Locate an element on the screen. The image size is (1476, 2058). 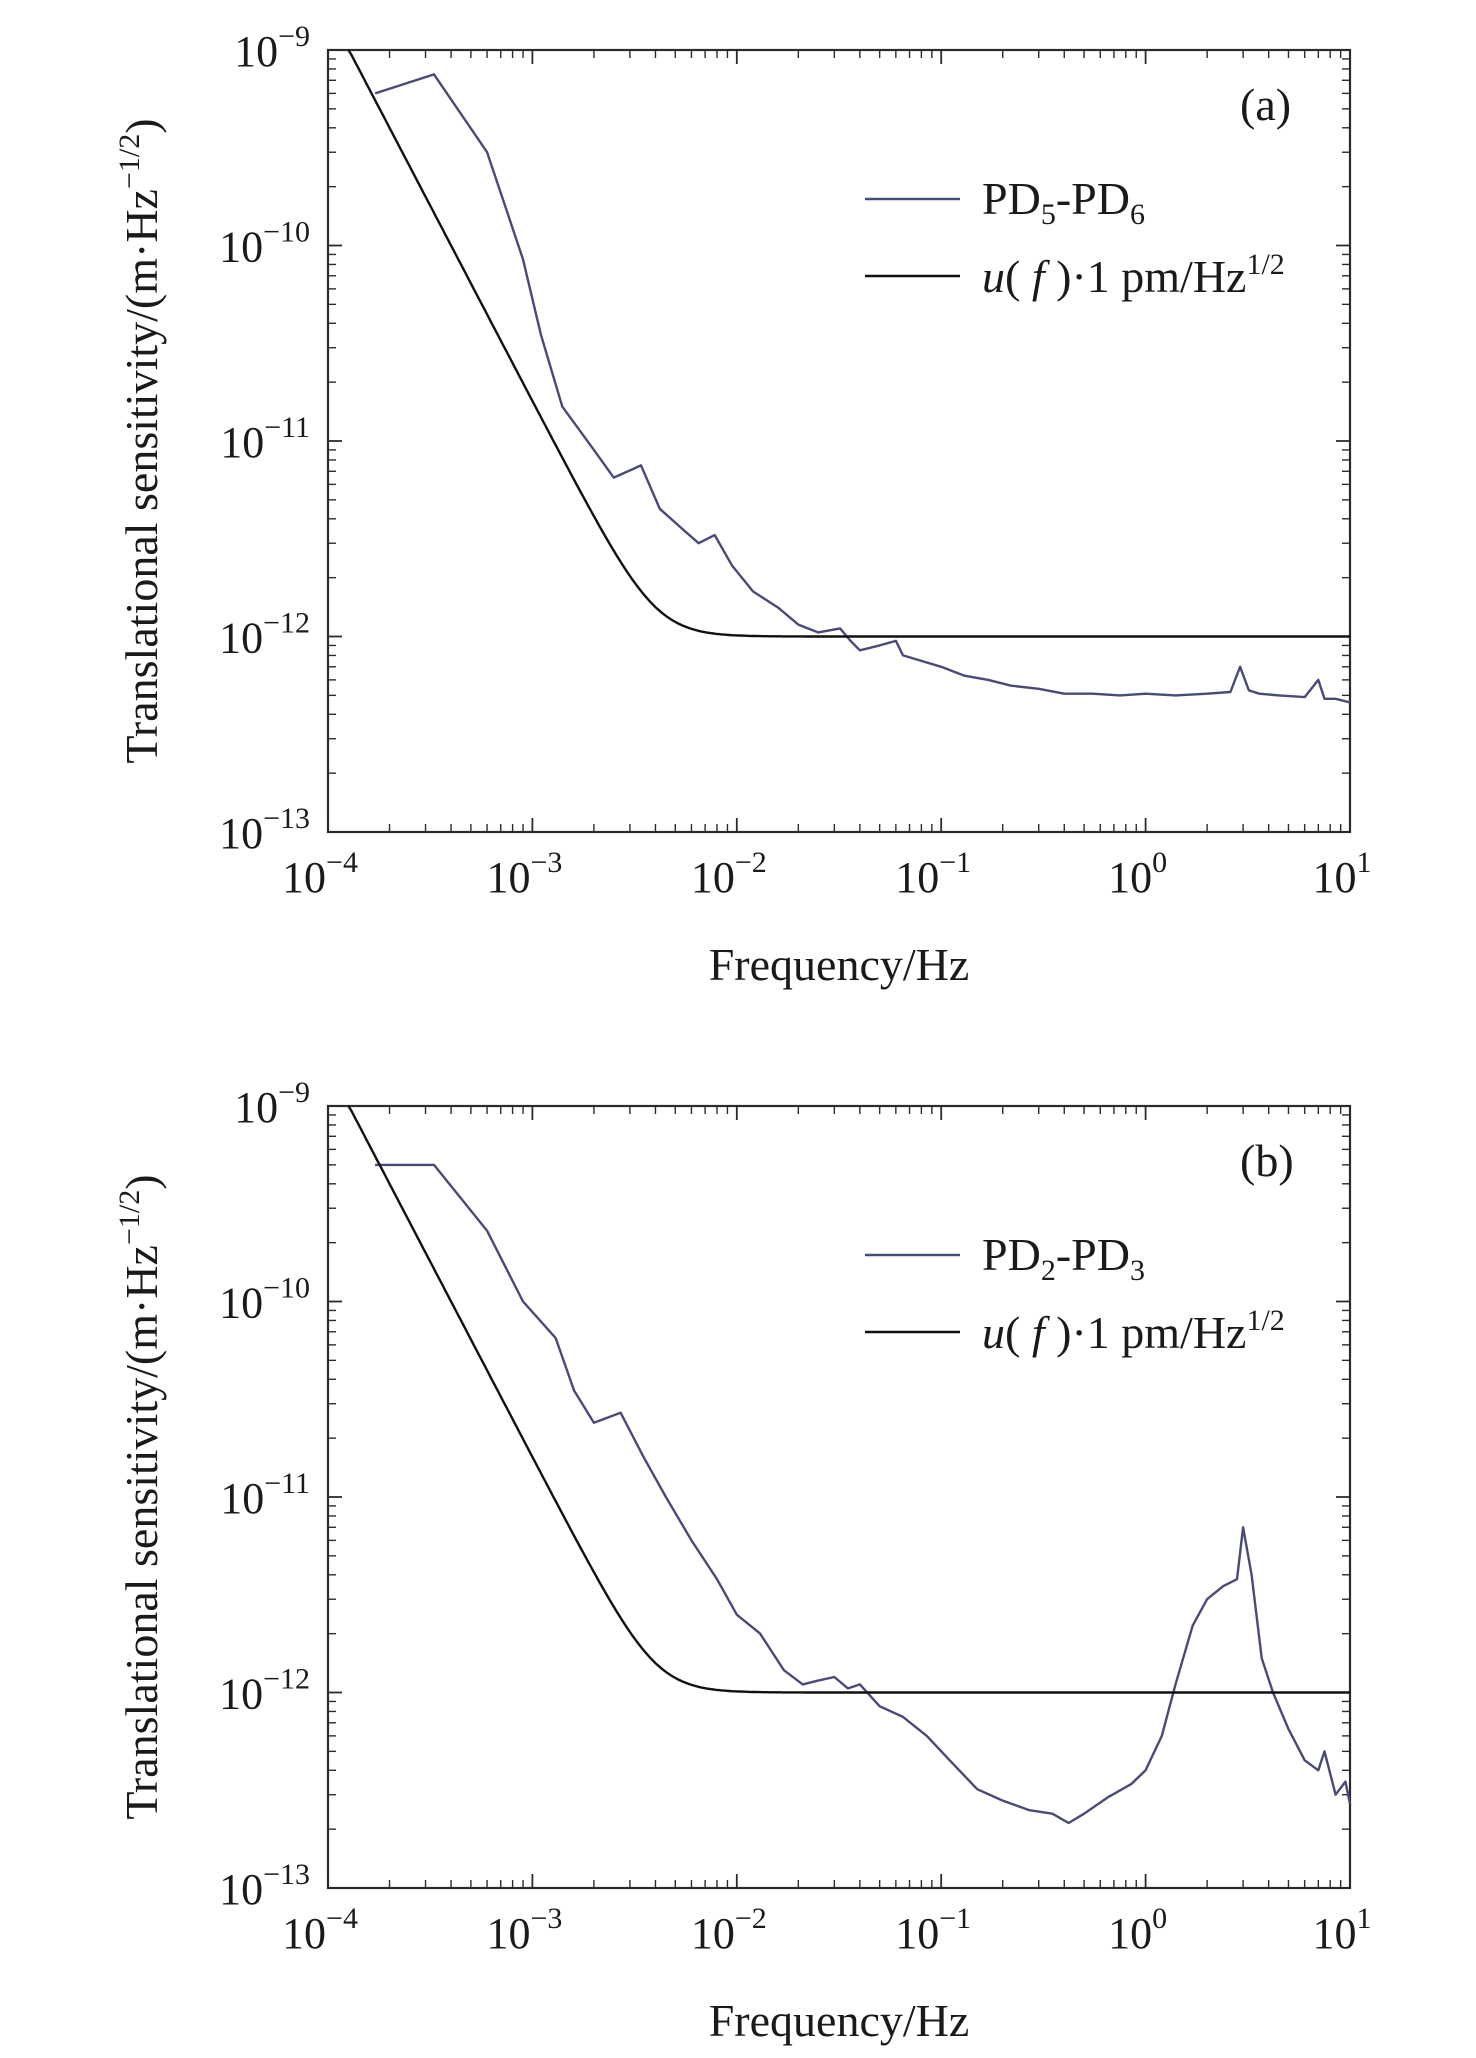
panel-label: (b) is located at coordinates (1267, 1160).